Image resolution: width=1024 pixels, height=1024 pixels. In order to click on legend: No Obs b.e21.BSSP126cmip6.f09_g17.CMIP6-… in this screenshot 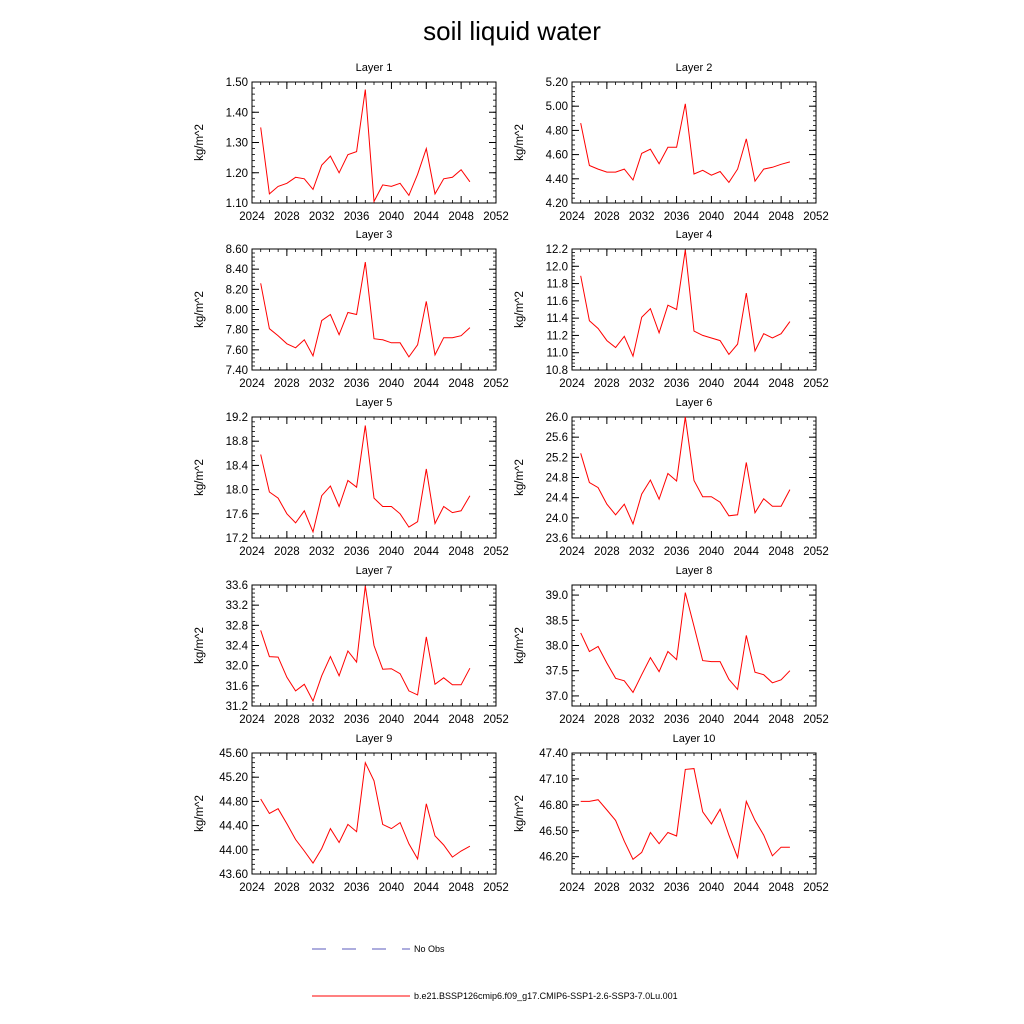, I will do `click(495, 972)`.